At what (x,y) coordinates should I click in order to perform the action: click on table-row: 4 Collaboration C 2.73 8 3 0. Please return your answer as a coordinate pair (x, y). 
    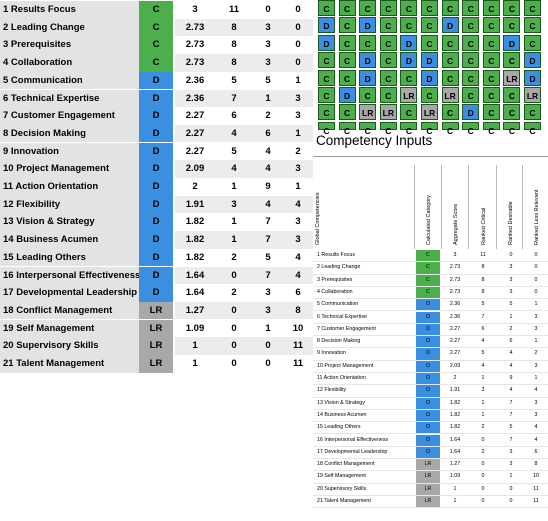
    Looking at the image, I should click on (430, 293).